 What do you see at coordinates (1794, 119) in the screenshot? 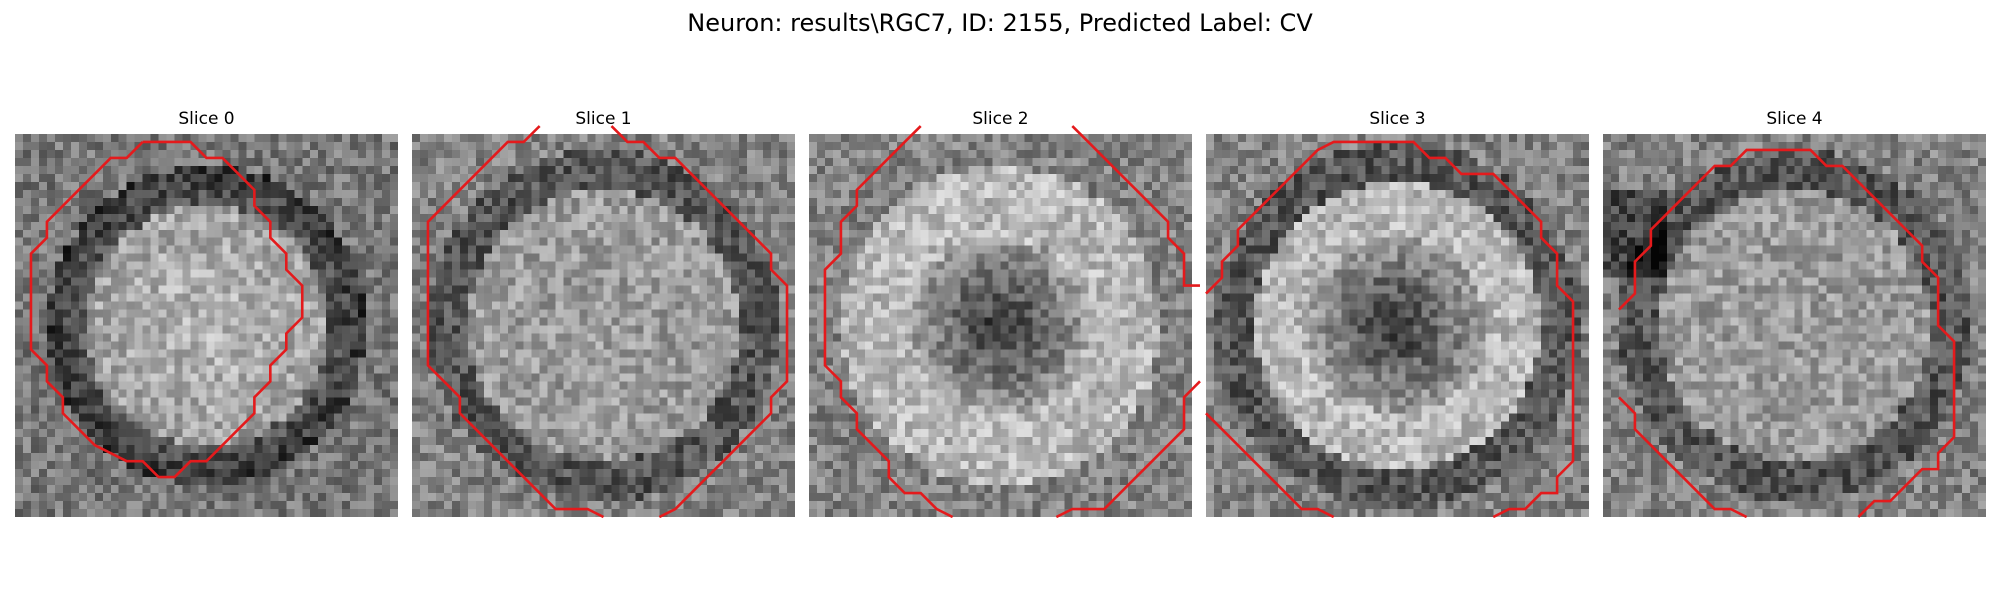
I see `slice-title: Slice 4` at bounding box center [1794, 119].